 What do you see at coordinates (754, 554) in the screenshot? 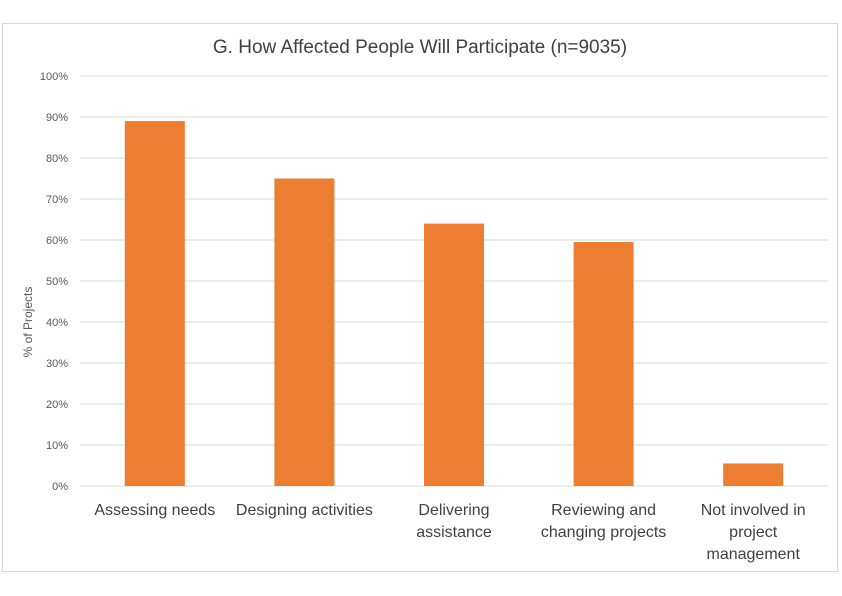
I see `x-tick-label-line: management` at bounding box center [754, 554].